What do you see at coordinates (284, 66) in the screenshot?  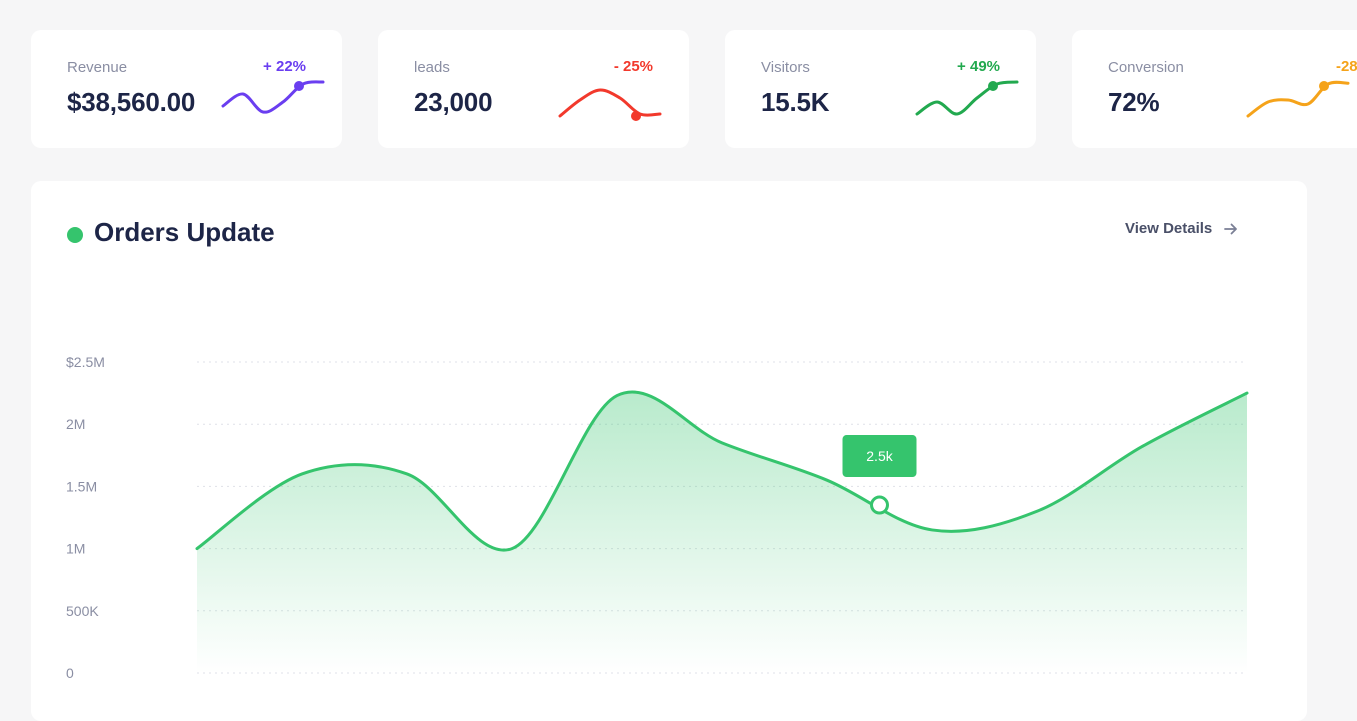 I see `stat-delta: + 22%` at bounding box center [284, 66].